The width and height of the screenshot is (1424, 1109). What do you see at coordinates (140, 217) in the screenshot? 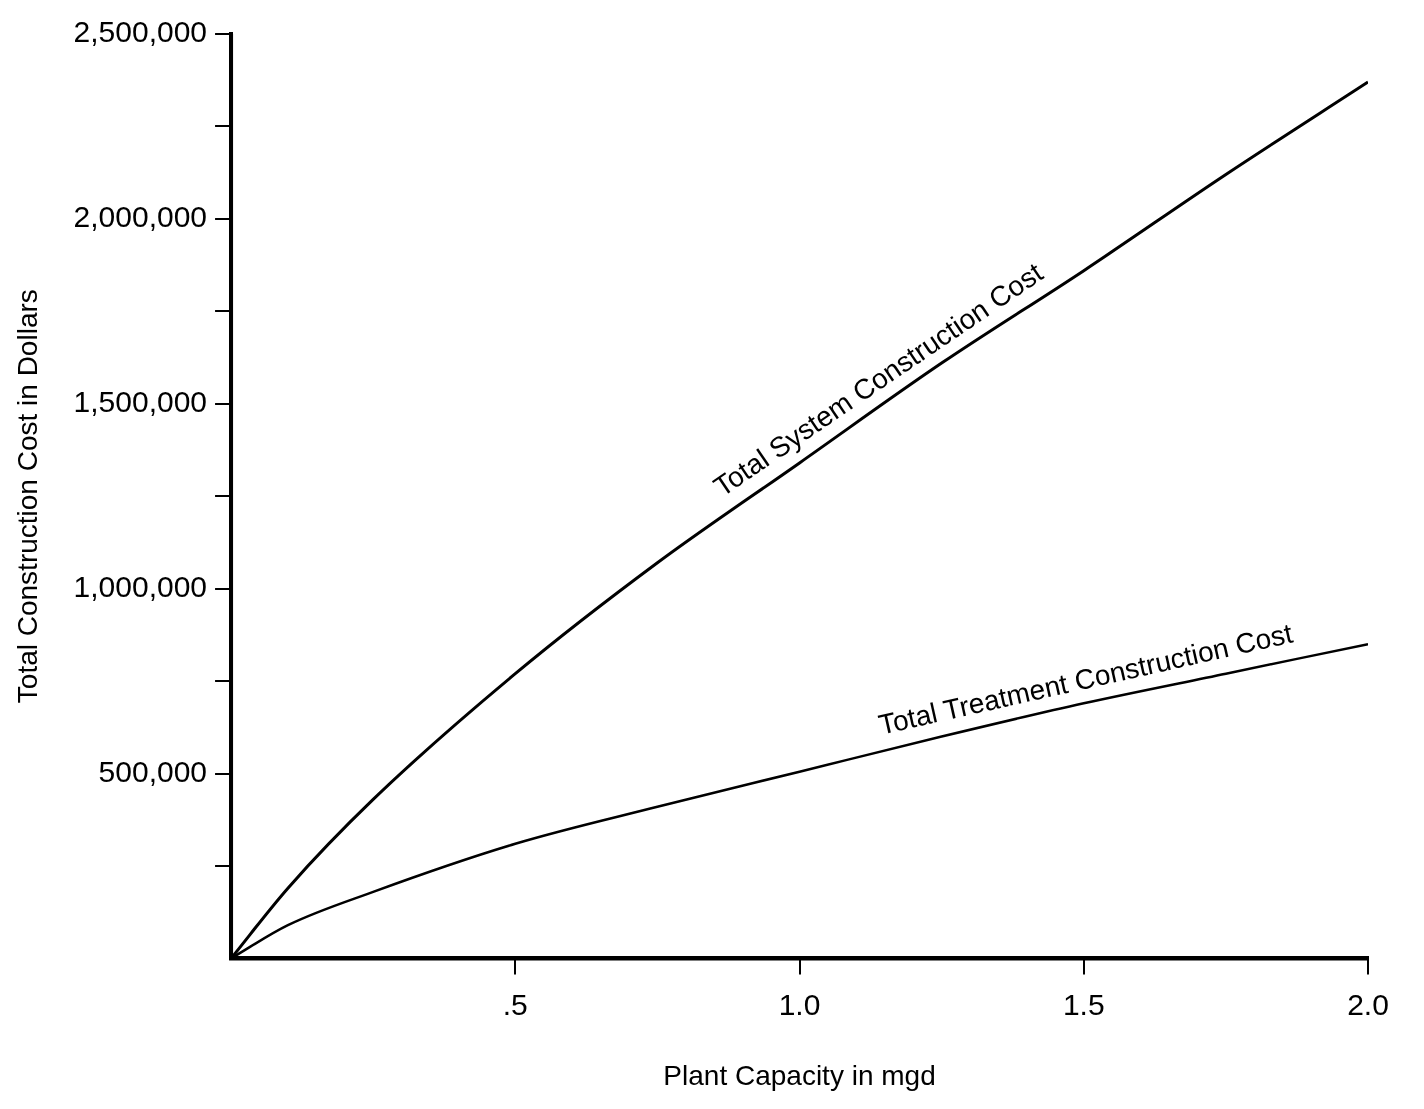
I see `y-tick-label: 2,000,000` at bounding box center [140, 217].